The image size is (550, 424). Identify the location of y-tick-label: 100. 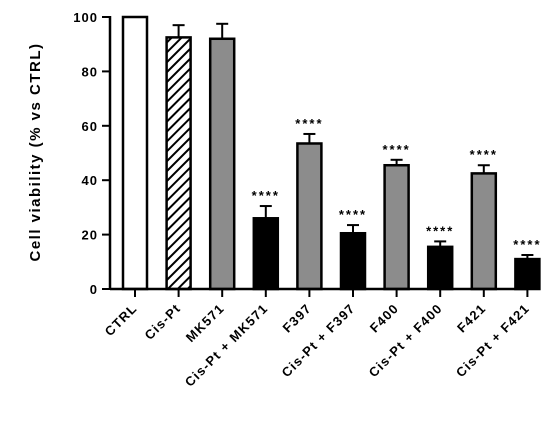
(85, 17).